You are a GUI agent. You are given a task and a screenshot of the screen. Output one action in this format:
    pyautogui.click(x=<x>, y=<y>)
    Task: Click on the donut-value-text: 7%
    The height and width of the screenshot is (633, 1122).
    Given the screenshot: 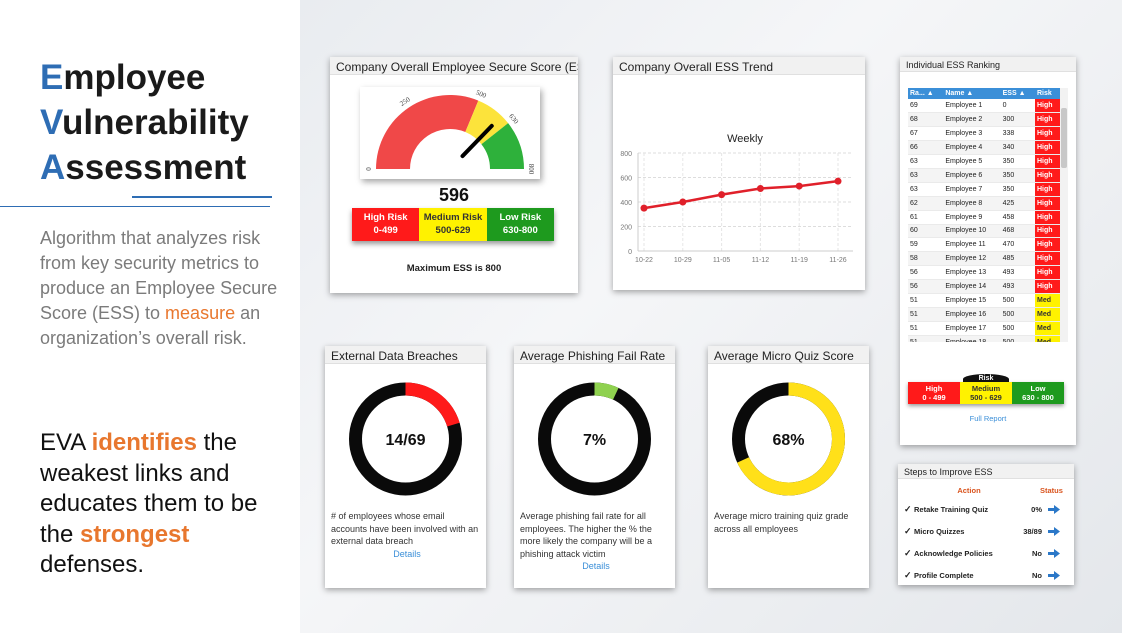 What is the action you would take?
    pyautogui.click(x=594, y=440)
    